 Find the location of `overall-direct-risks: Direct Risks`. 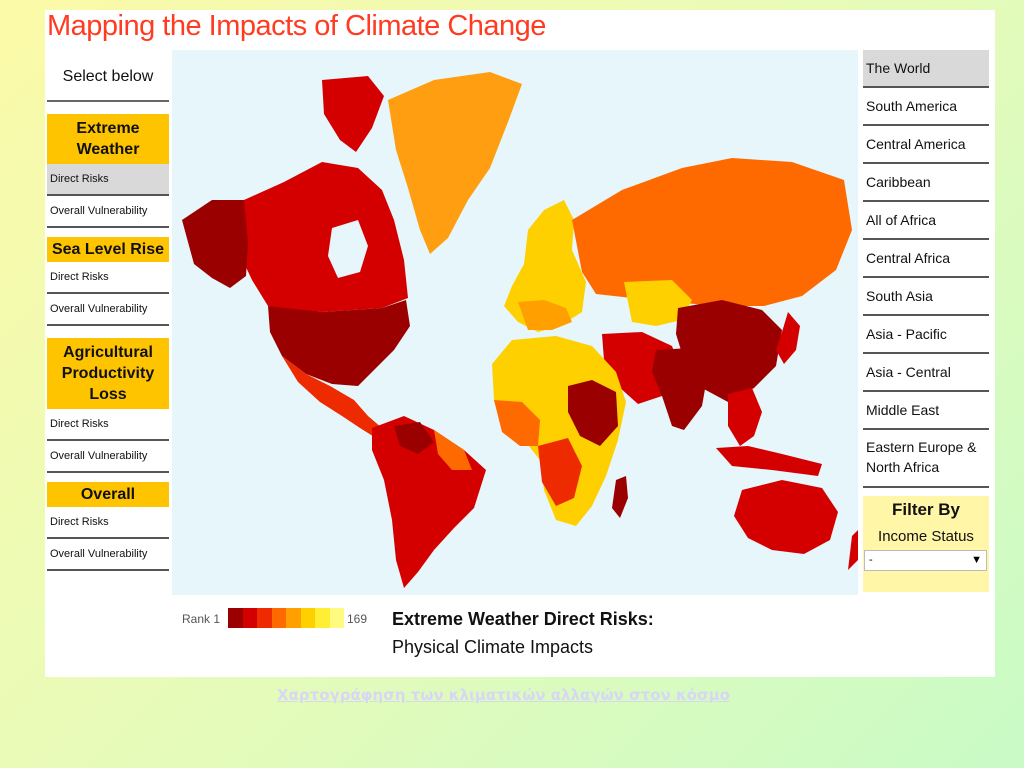

overall-direct-risks: Direct Risks is located at coordinates (108, 523).